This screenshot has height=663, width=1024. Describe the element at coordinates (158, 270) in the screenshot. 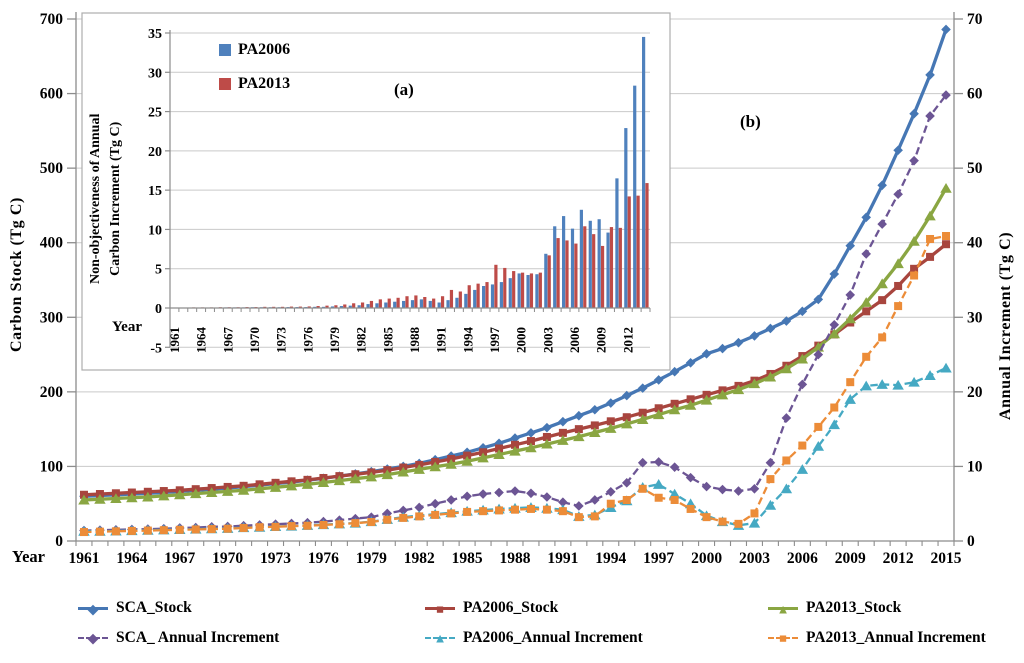

I see `tick-label: 5` at that location.